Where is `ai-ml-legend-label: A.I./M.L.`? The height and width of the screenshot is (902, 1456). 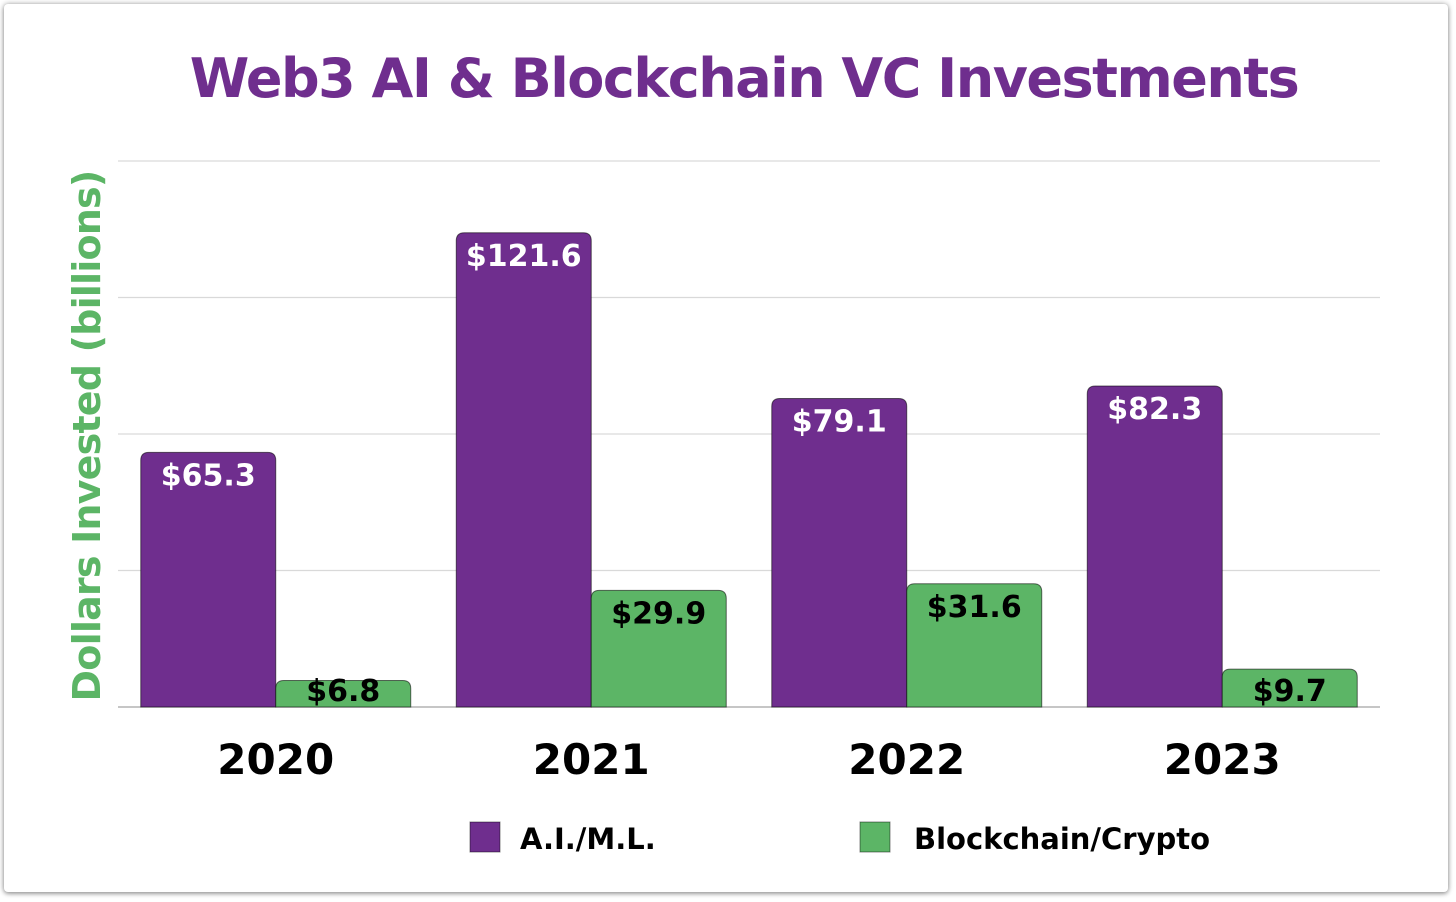
ai-ml-legend-label: A.I./M.L. is located at coordinates (588, 839).